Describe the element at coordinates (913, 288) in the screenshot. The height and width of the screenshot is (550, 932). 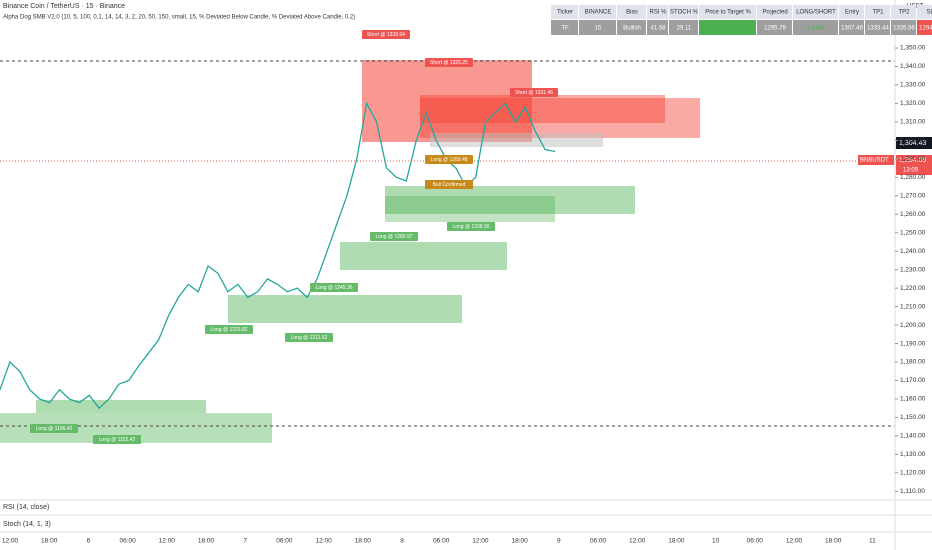
I see `y-tick-label: 1,220.00` at that location.